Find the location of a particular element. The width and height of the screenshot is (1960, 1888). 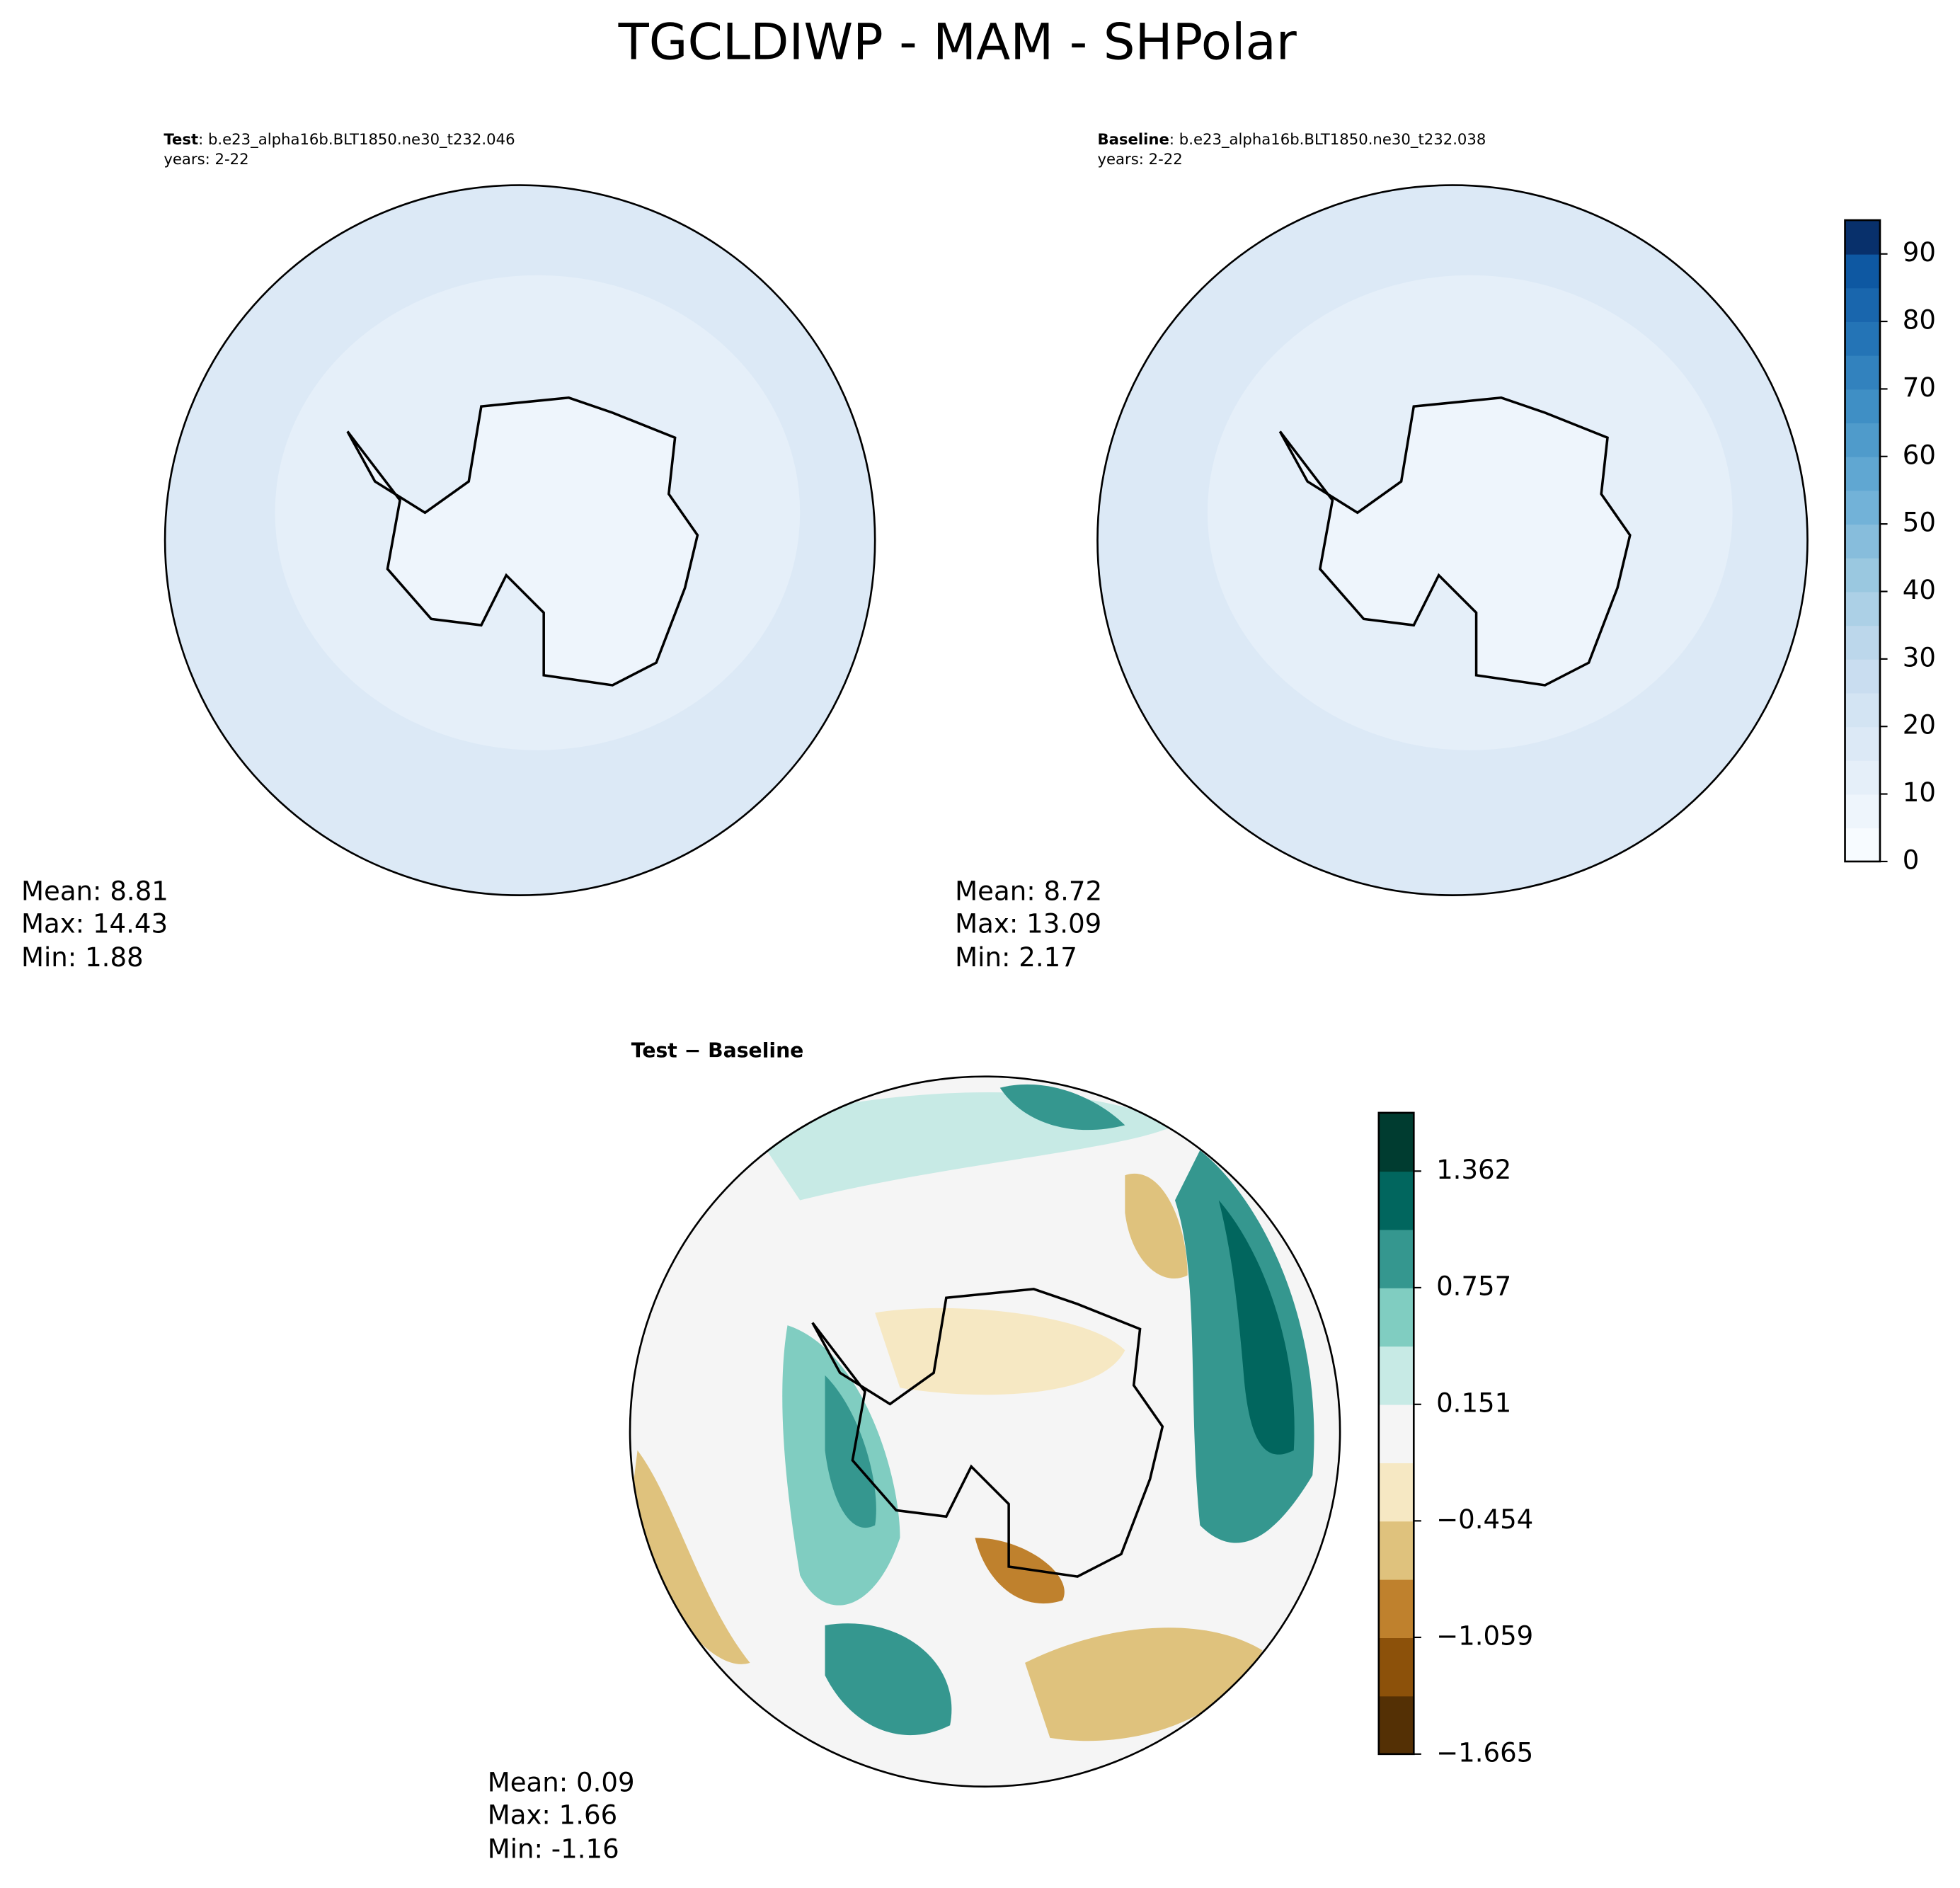

stat: Mean: 0.09 is located at coordinates (561, 1783).